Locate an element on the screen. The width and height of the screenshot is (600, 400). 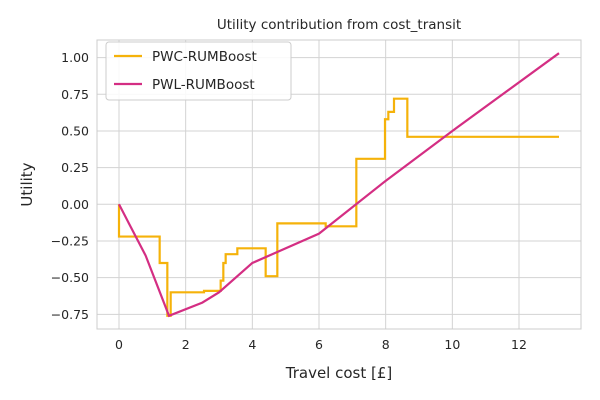
y-tick-label: 0.50 is located at coordinates (75, 130).